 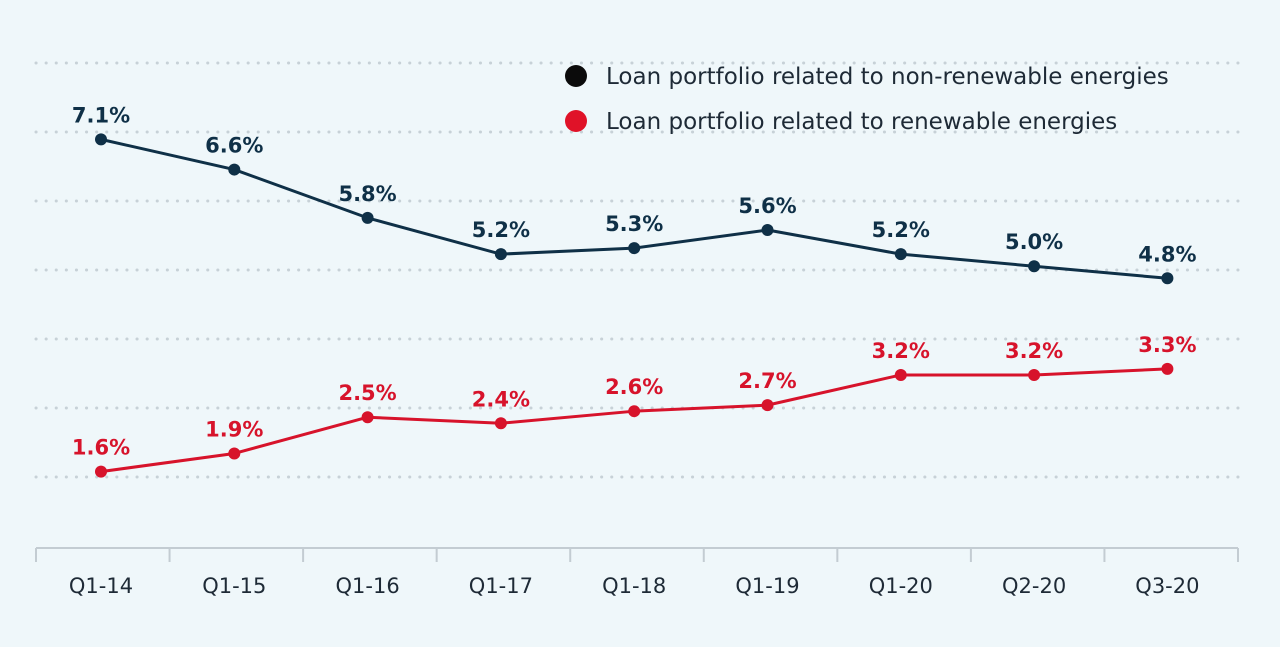 I want to click on x-tick-label: Q1-14, so click(x=101, y=586).